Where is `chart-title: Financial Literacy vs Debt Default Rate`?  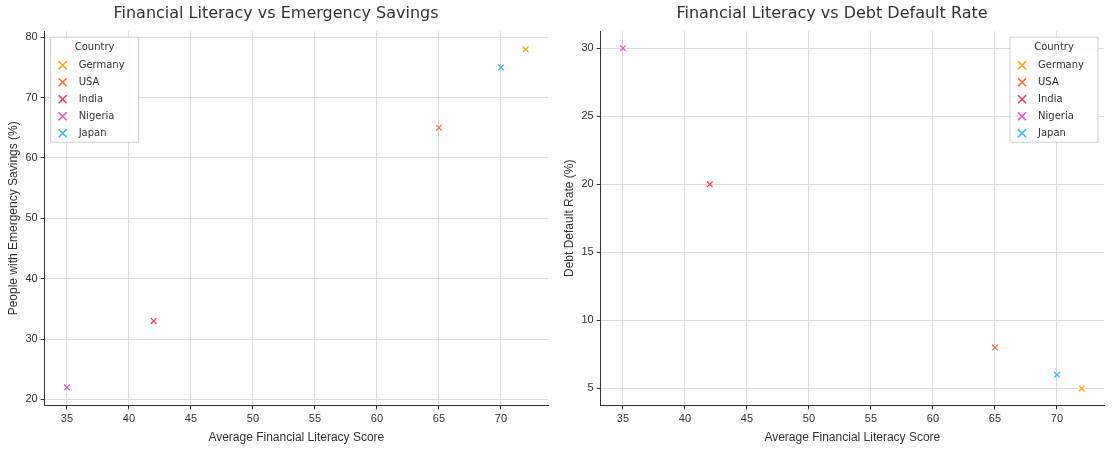
chart-title: Financial Literacy vs Debt Default Rate is located at coordinates (832, 12).